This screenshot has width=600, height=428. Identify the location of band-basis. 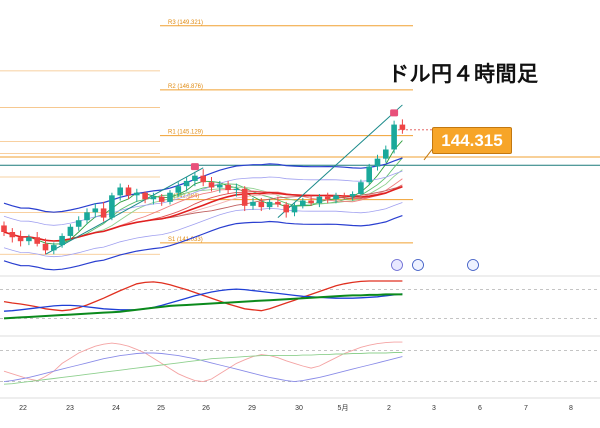
(203, 214).